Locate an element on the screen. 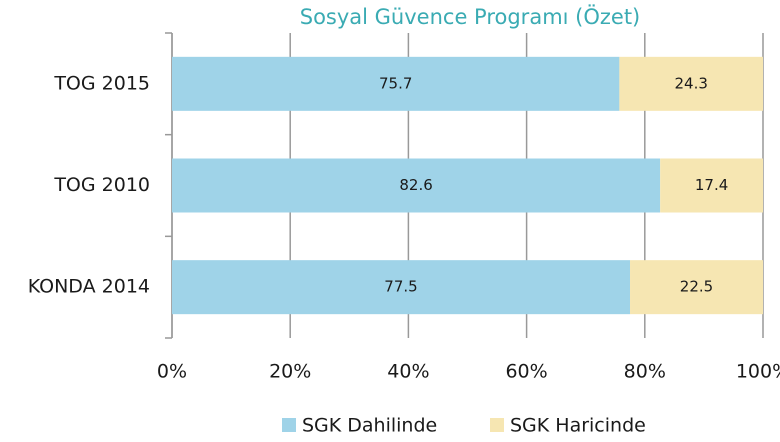 This screenshot has width=780, height=442. bar-label: 75.7 is located at coordinates (395, 83).